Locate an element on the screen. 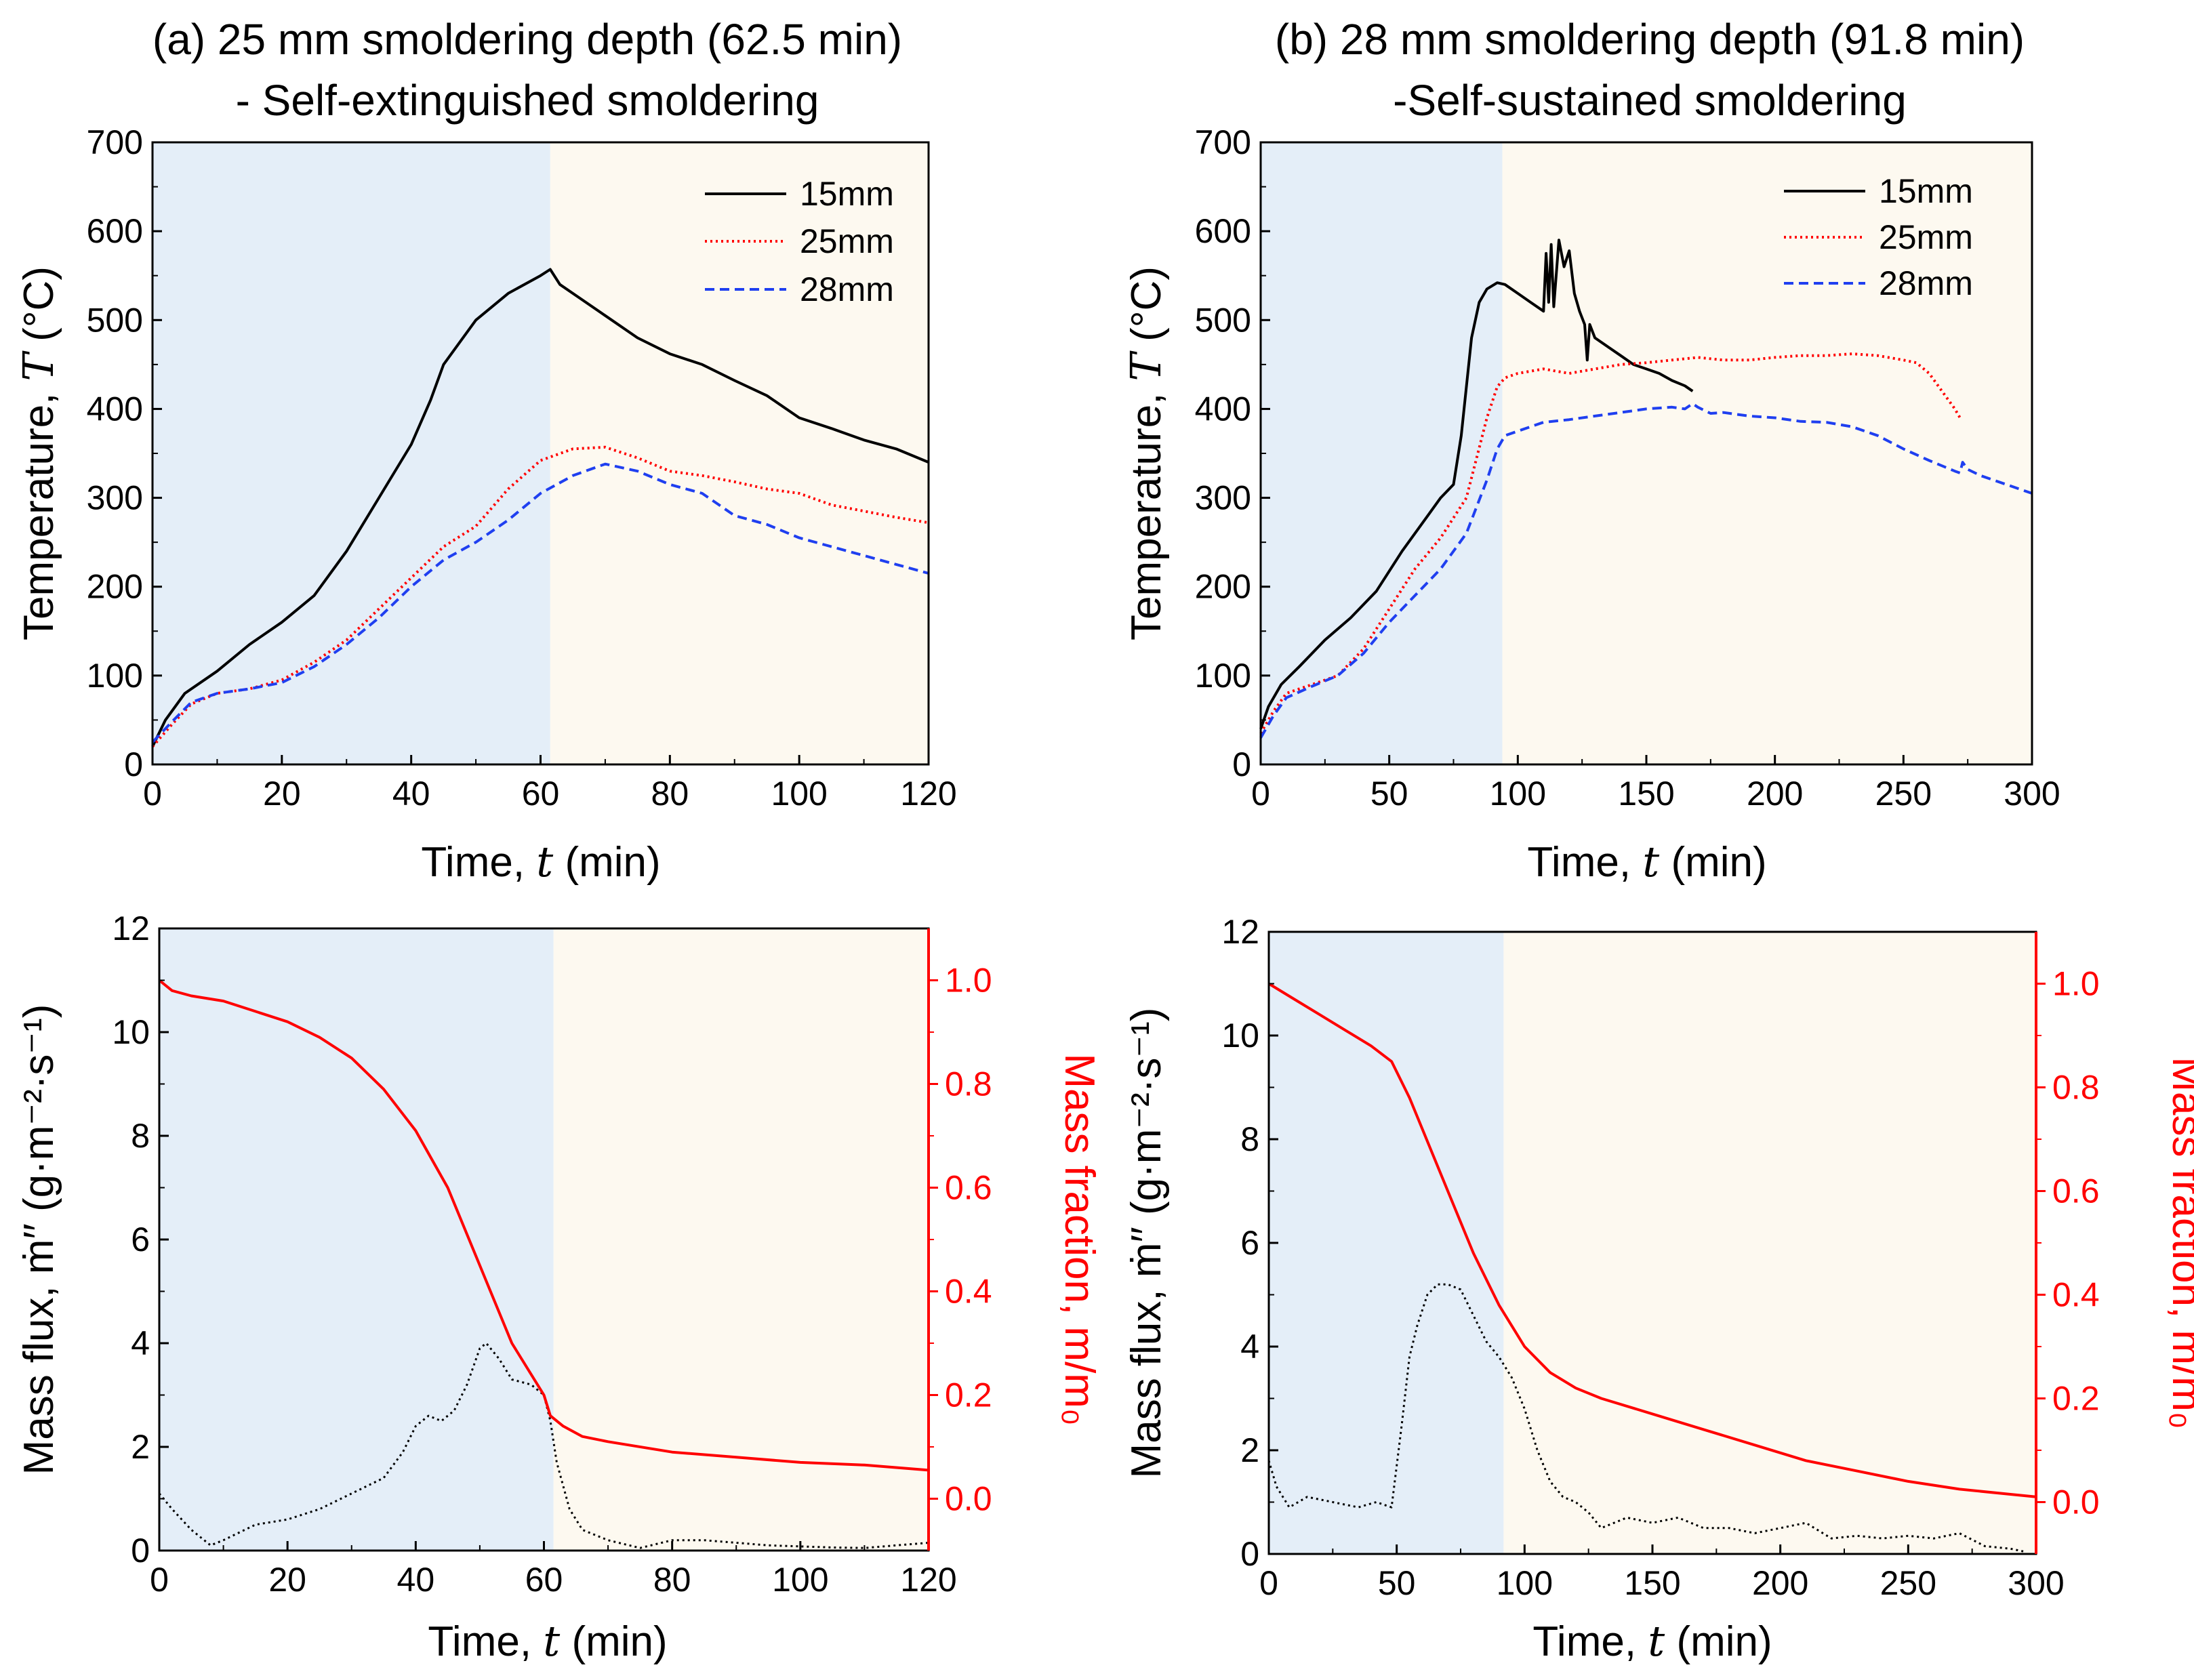 The width and height of the screenshot is (2194, 1680). panel-a-title-line1: (a) 25 mm smoldering depth (62.5 min) is located at coordinates (527, 39).